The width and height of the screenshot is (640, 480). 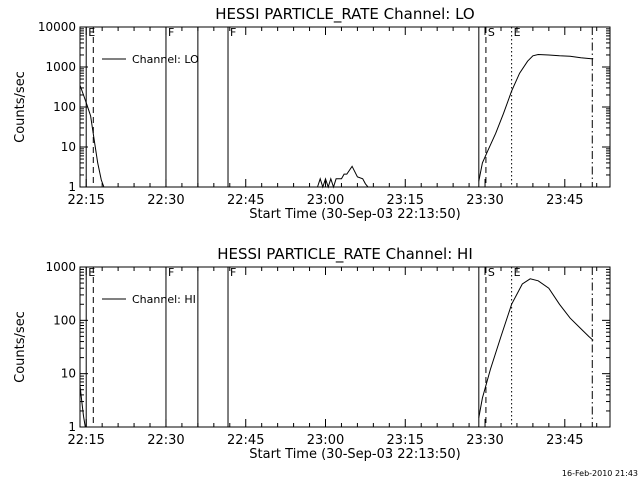 I want to click on legend-label: Channel: LO, so click(x=165, y=59).